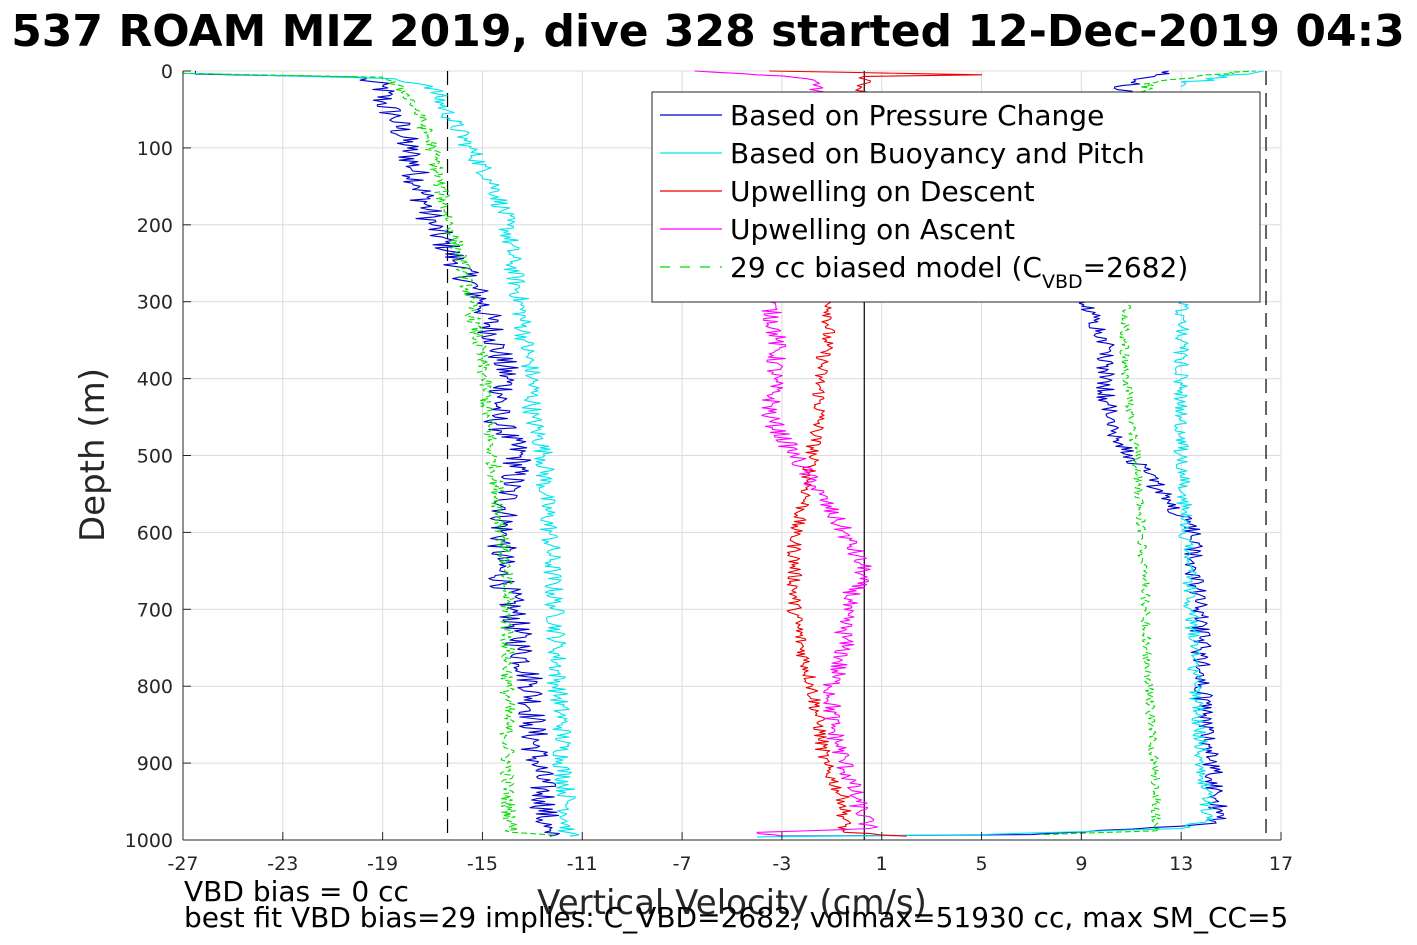  I want to click on note-vbd-bias: VBD bias = 0 cc, so click(296, 891).